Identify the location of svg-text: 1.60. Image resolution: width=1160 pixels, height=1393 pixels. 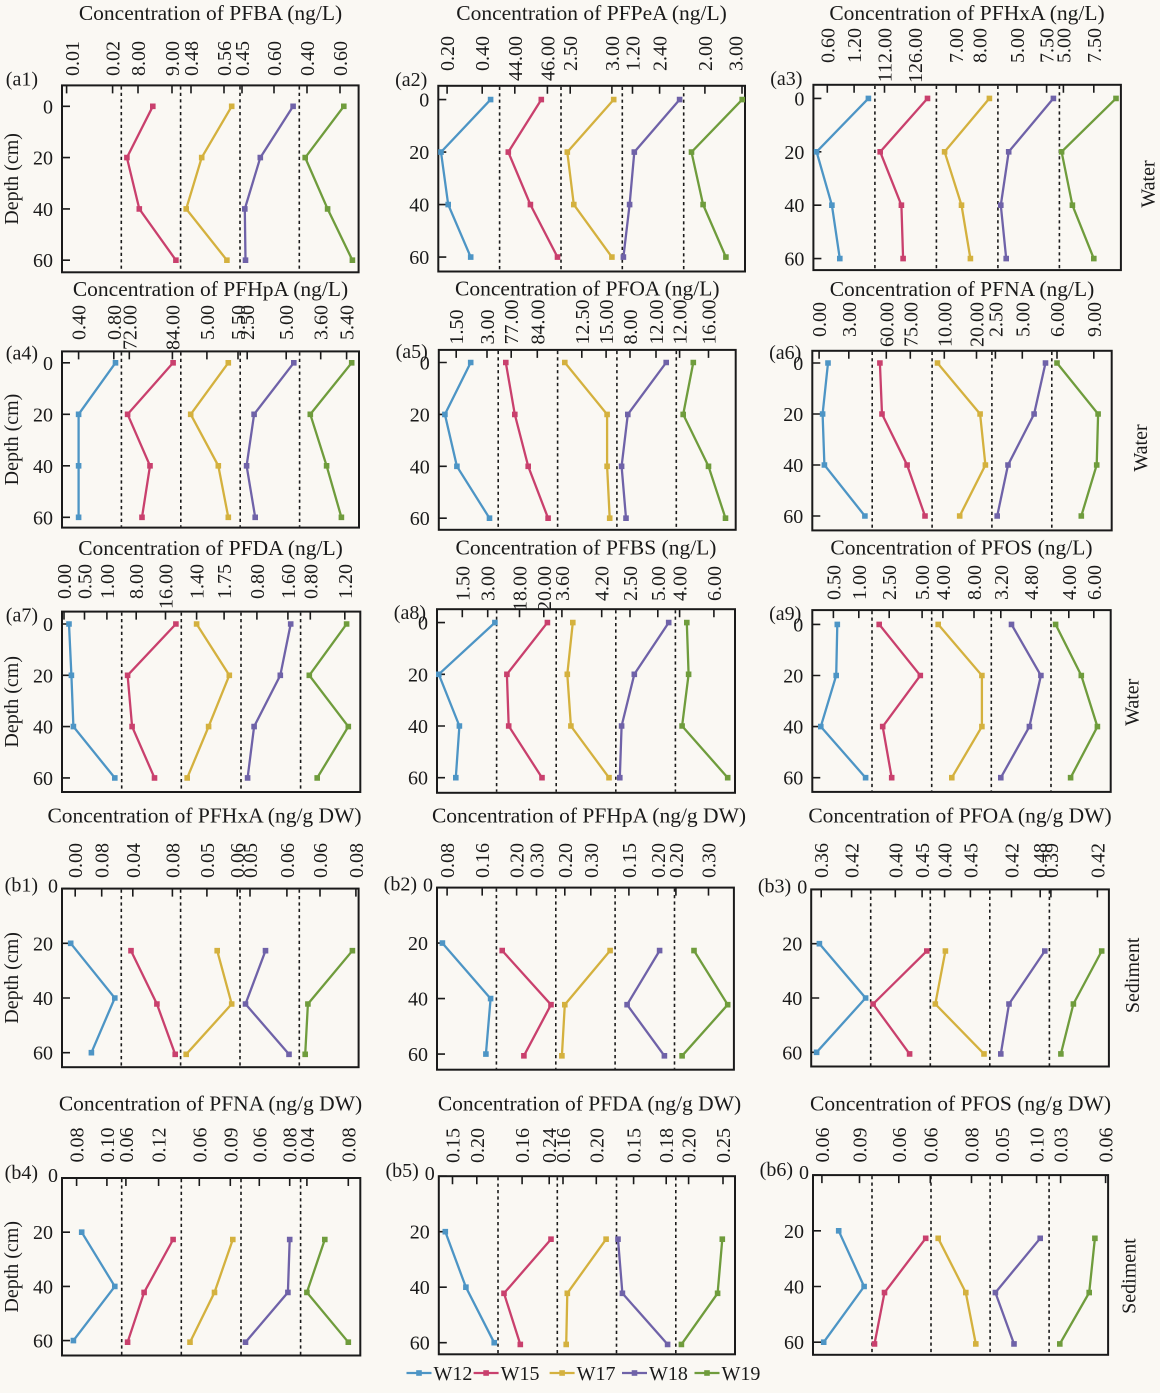
(289, 581).